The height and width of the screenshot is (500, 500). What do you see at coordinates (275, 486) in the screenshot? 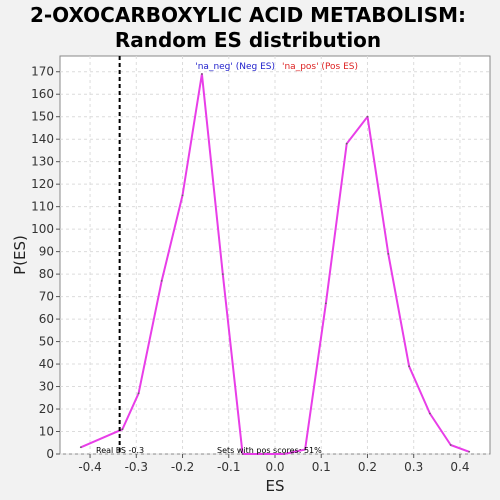
I see `x-axis-label: ES` at bounding box center [275, 486].